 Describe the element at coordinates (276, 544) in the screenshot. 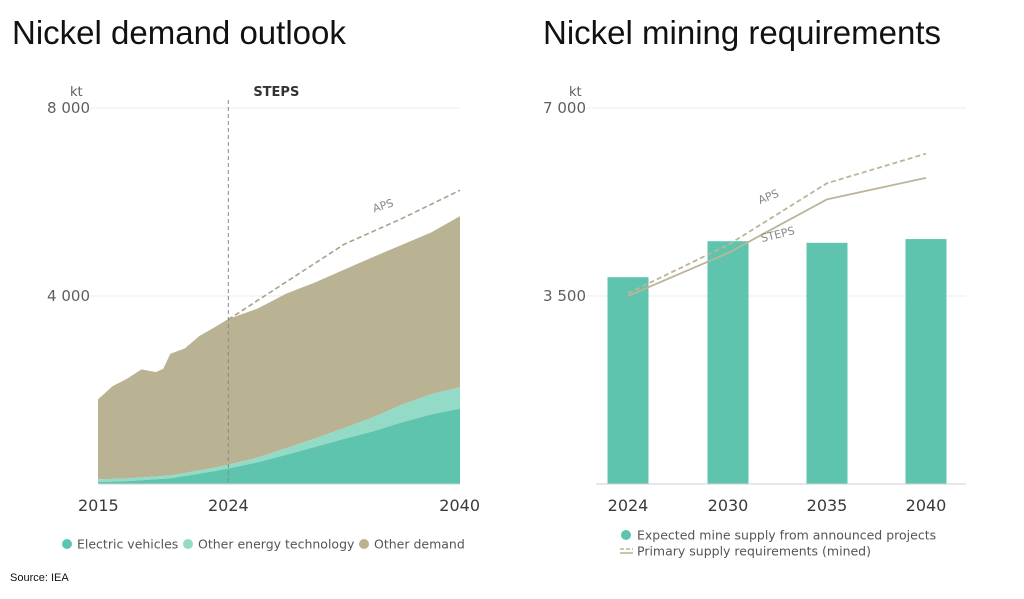

I see `legend-label-other-energy-technology: Other energy technology` at that location.